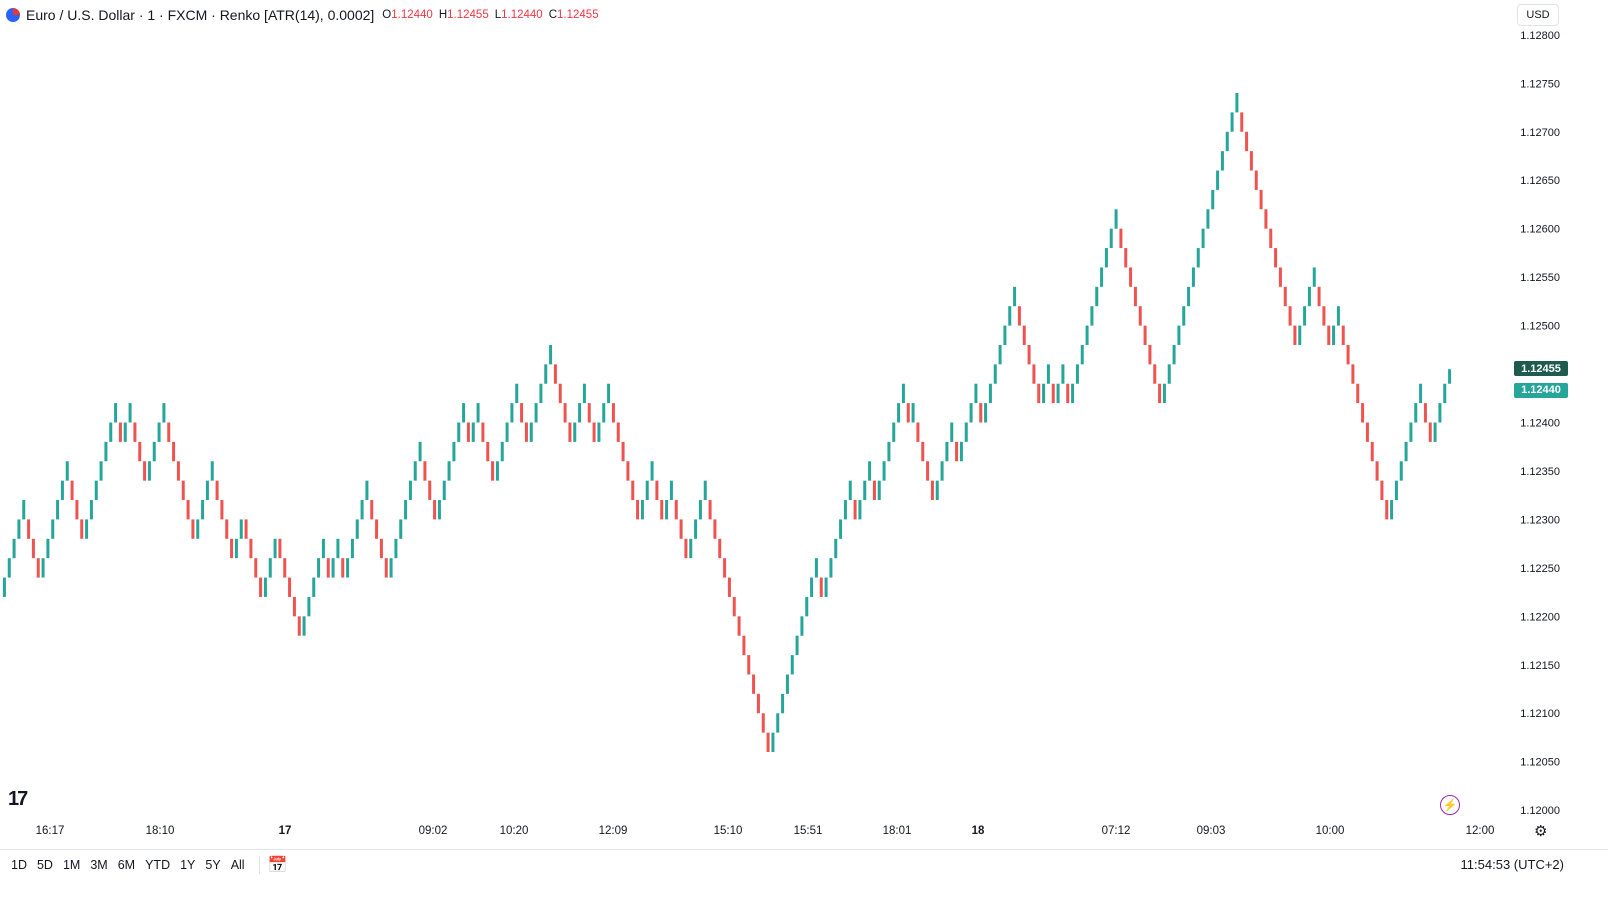  Describe the element at coordinates (613, 831) in the screenshot. I see `x-tick-label: 12:09` at that location.